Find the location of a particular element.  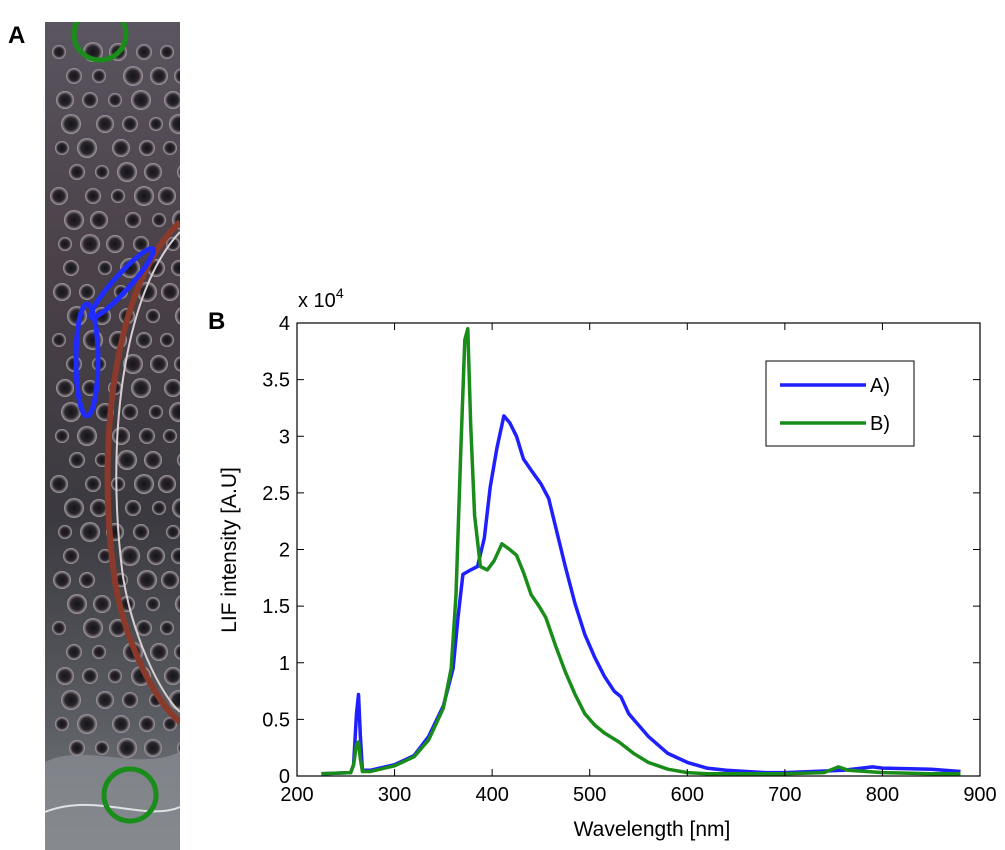

legend-label: A) is located at coordinates (880, 386).